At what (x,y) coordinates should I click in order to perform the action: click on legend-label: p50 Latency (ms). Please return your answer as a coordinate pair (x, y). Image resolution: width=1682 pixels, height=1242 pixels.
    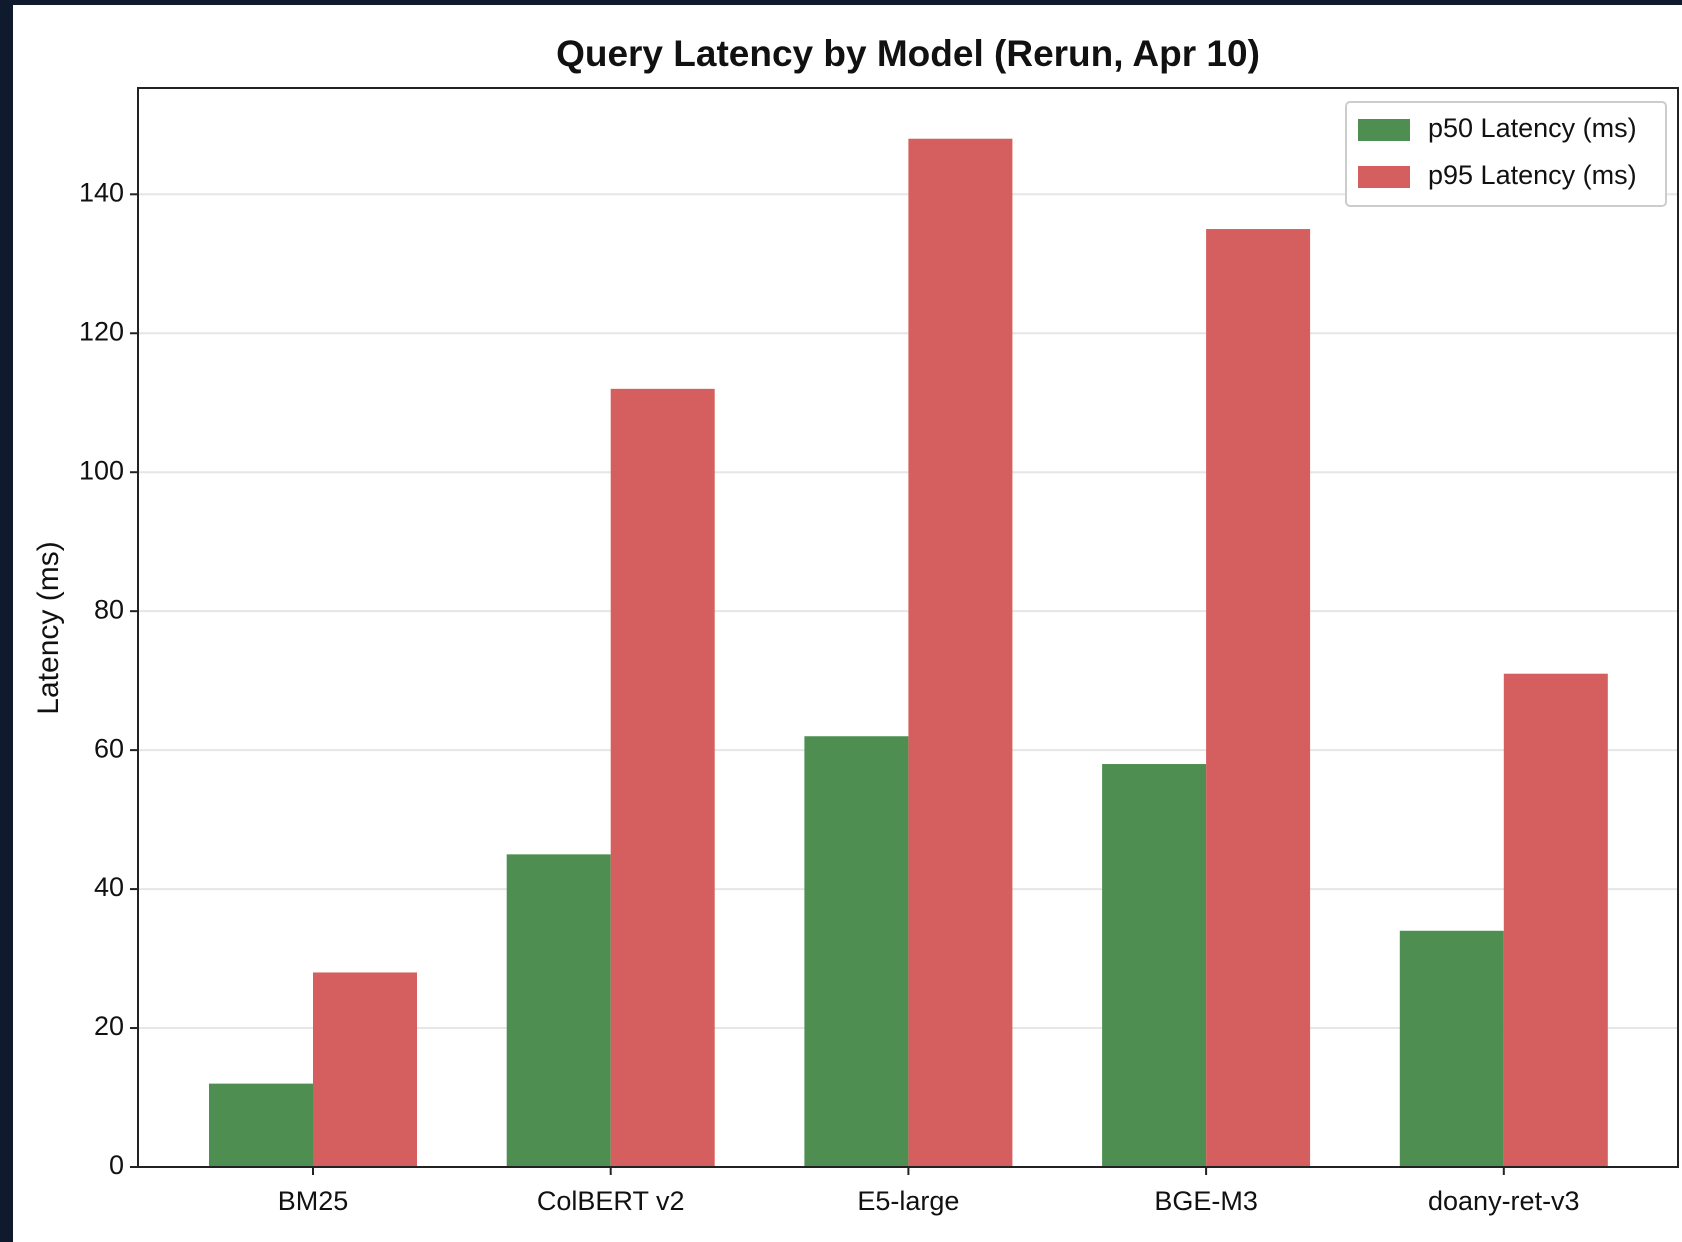
    Looking at the image, I should click on (1532, 128).